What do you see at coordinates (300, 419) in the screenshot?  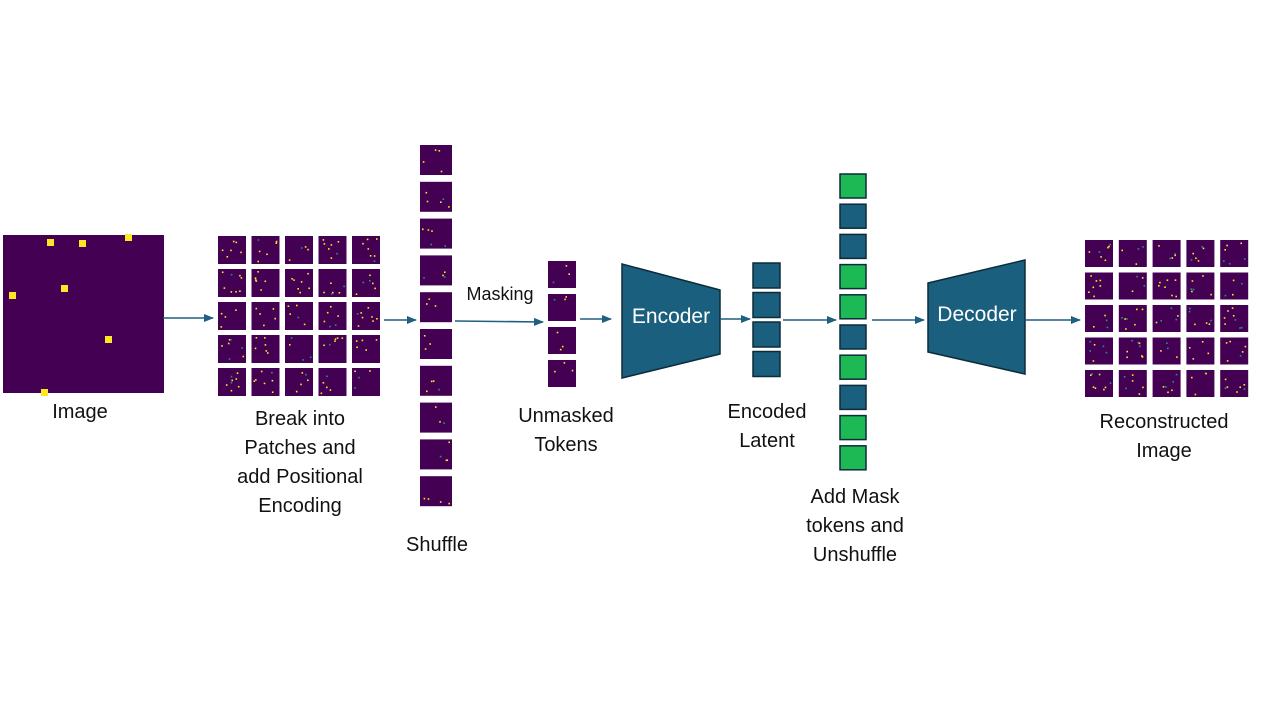 I see `patches-label-line: Break into` at bounding box center [300, 419].